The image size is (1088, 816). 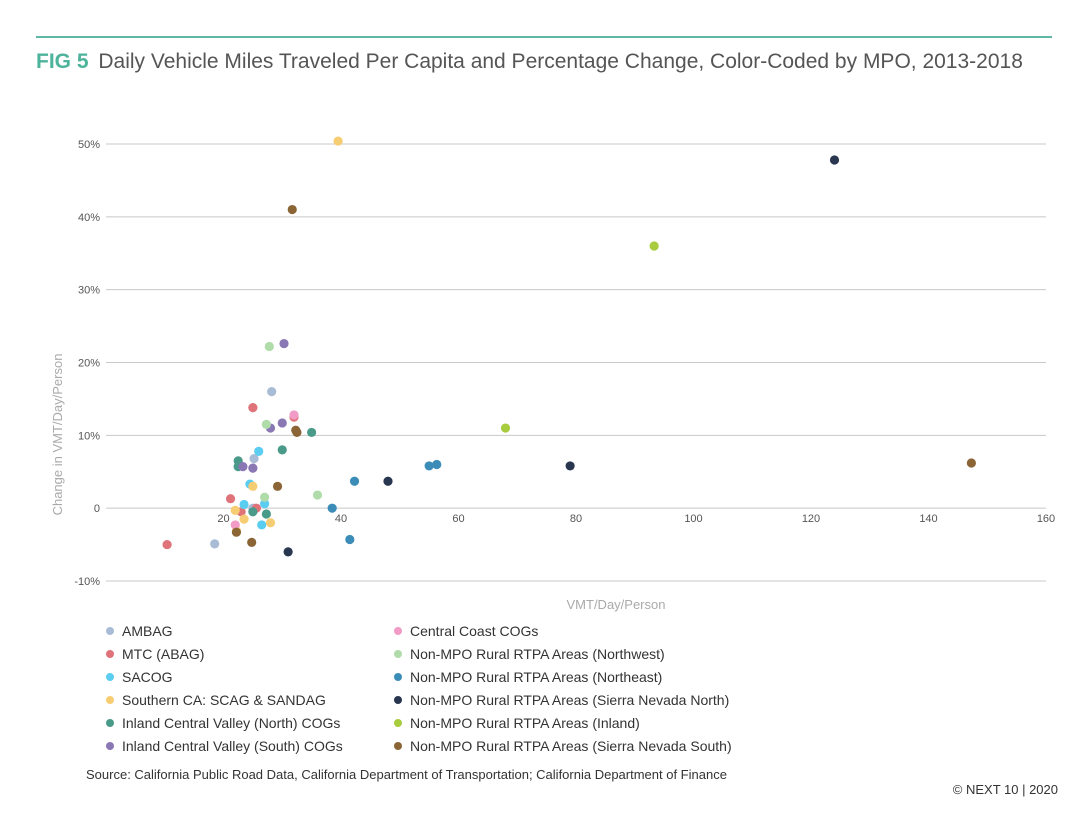 I want to click on copyright: © NEXT 10 | 2020, so click(x=1005, y=789).